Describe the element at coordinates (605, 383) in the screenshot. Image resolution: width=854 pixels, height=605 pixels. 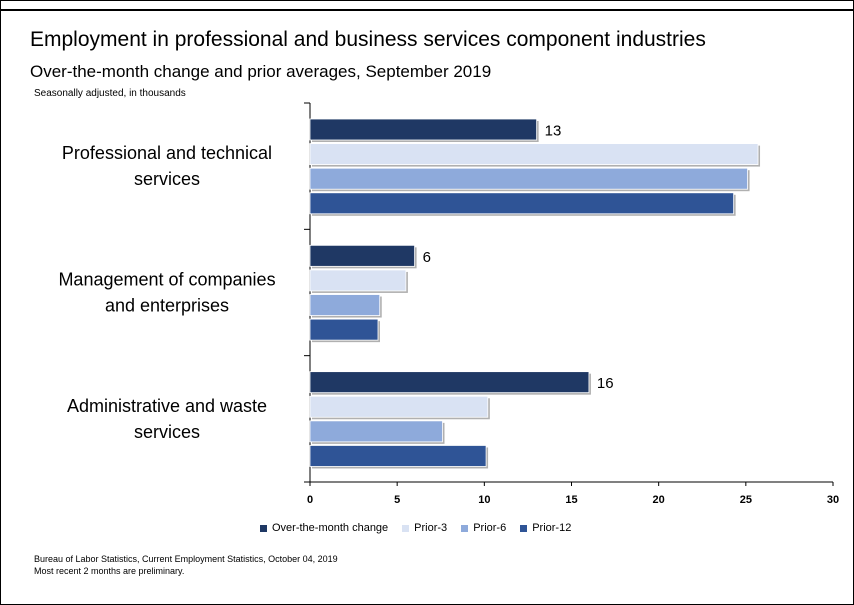
I see `data-label: 16` at that location.